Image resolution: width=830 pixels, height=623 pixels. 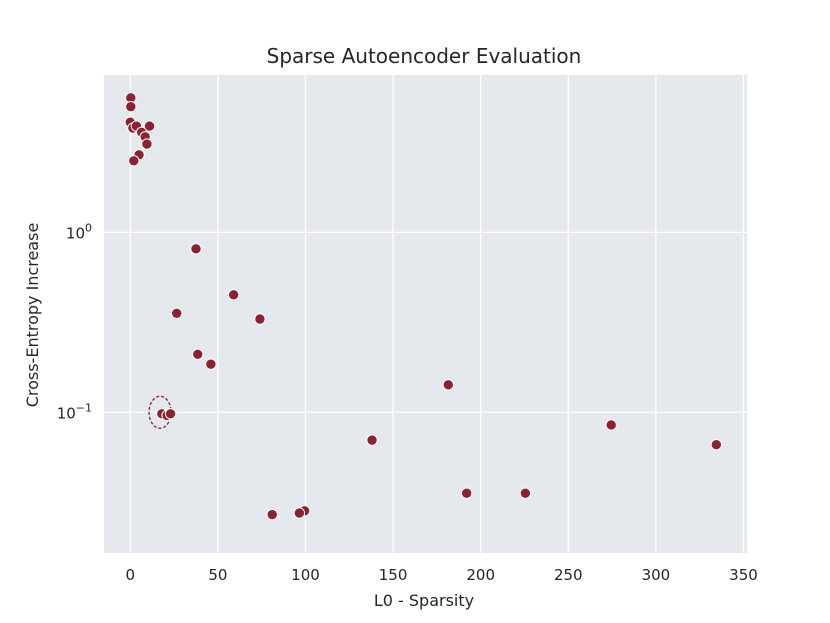 What do you see at coordinates (305, 575) in the screenshot?
I see `x-tick-label: 100` at bounding box center [305, 575].